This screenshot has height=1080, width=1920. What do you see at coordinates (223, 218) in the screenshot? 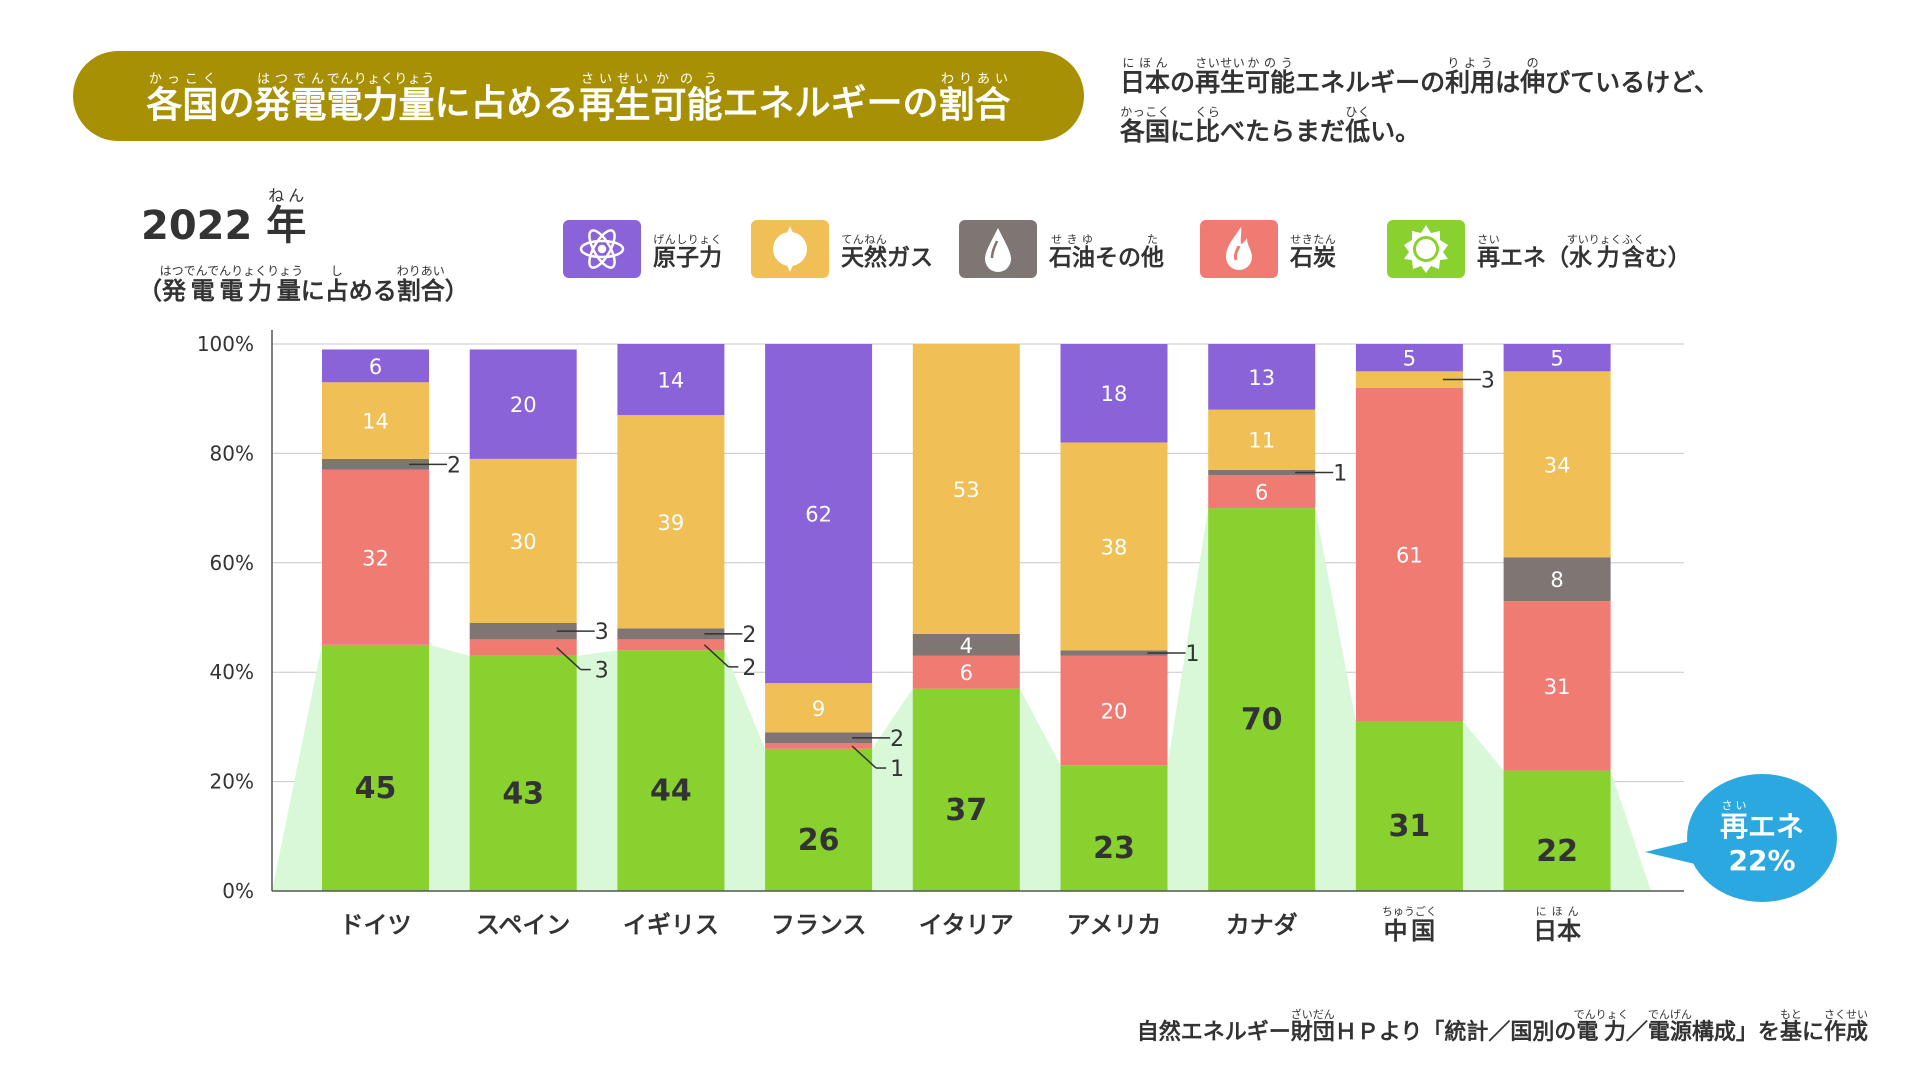
I see `year-label: 2022 年ねん` at bounding box center [223, 218].